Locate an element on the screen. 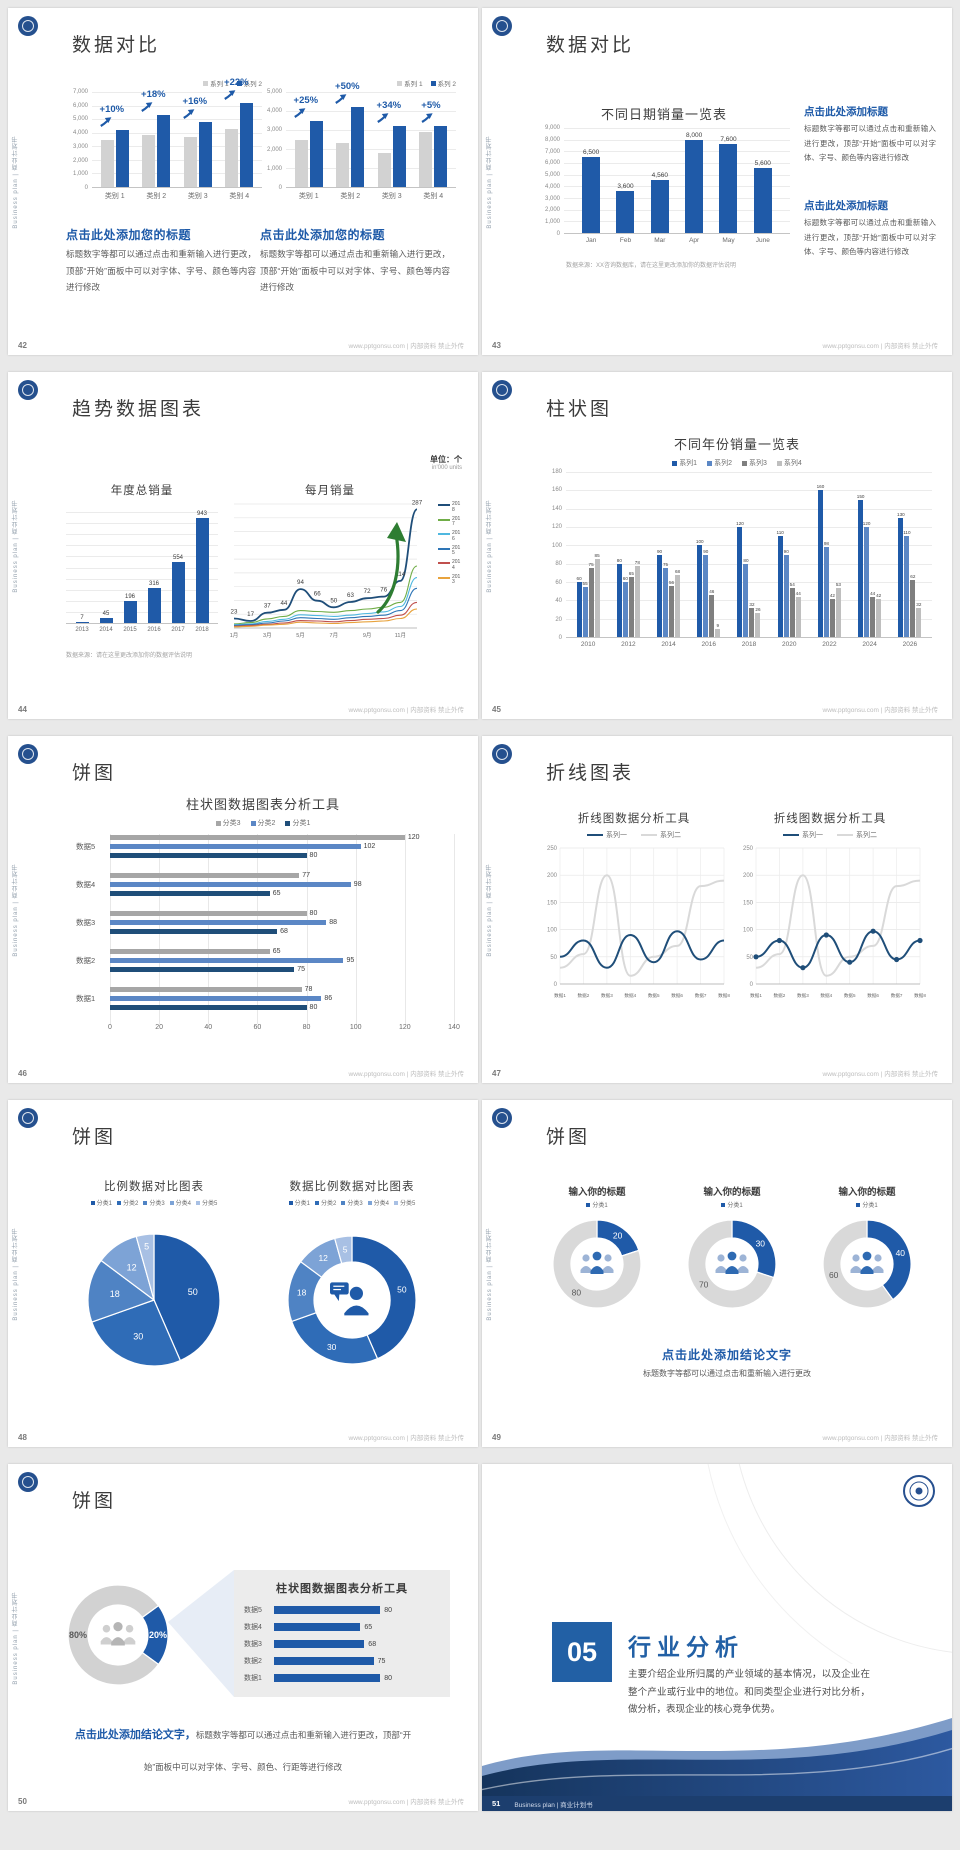  chart-title: 每月销量 is located at coordinates (330, 491).